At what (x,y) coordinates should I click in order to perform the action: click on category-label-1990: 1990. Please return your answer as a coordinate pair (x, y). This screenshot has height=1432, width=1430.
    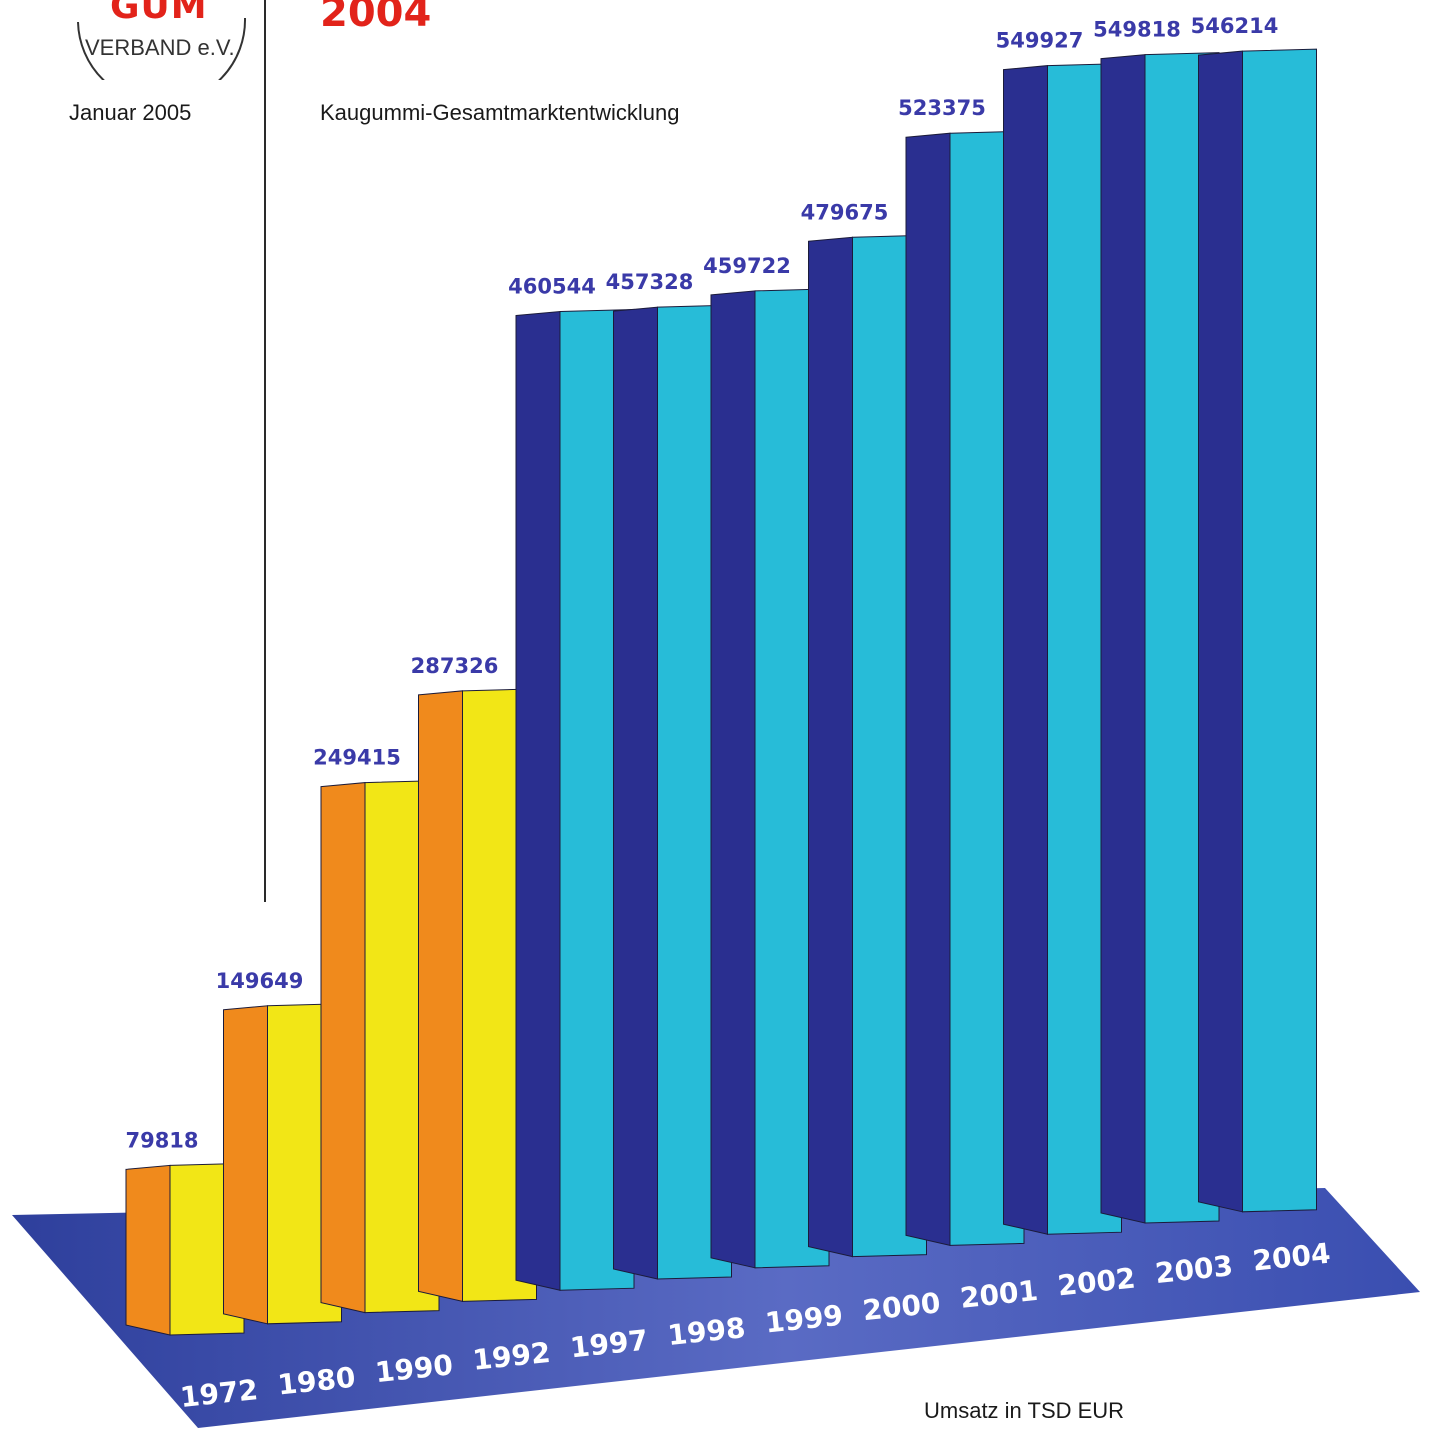
    Looking at the image, I should click on (414, 1368).